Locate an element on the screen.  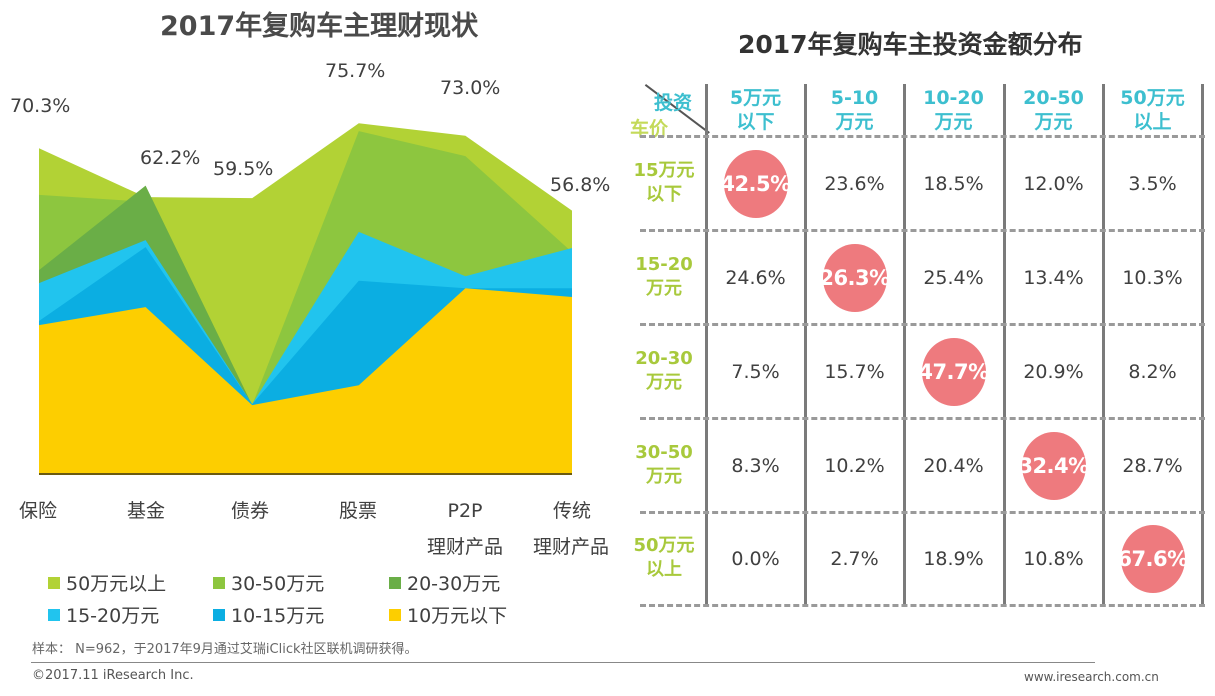
cell-value: 20.9% is located at coordinates (1053, 372).